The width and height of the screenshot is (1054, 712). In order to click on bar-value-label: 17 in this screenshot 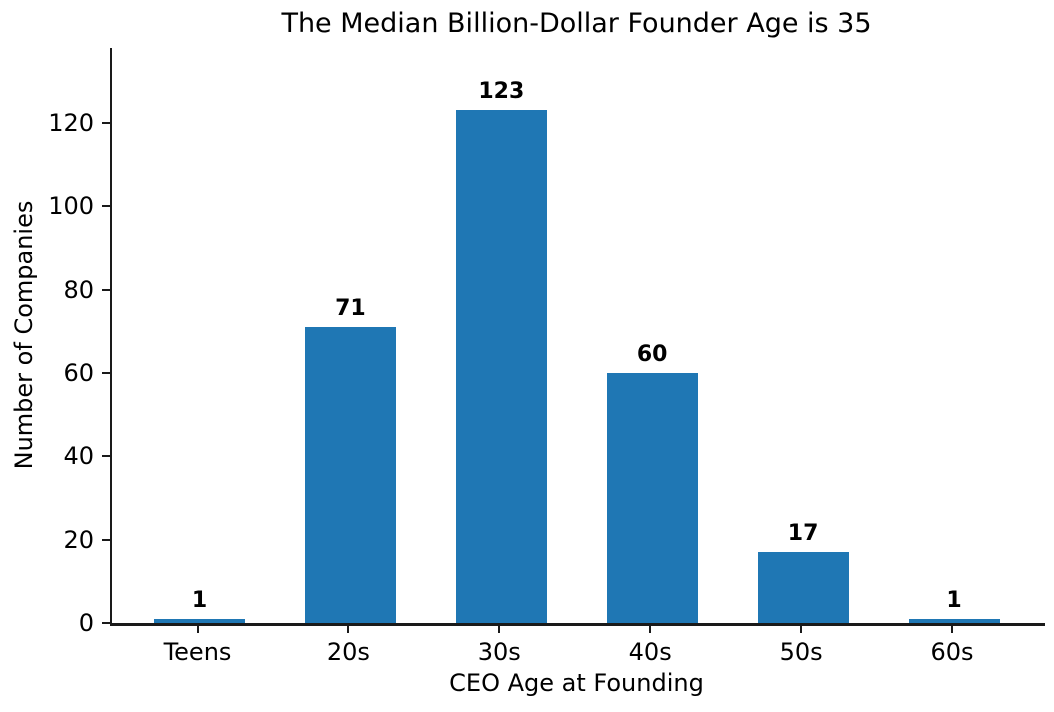, I will do `click(803, 533)`.